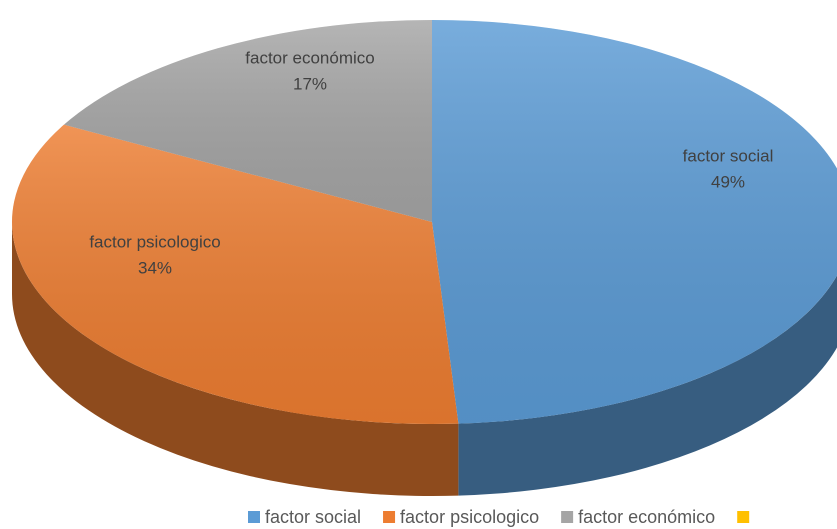 The image size is (837, 529). Describe the element at coordinates (309, 57) in the screenshot. I see `data-label-name: factor económico` at that location.